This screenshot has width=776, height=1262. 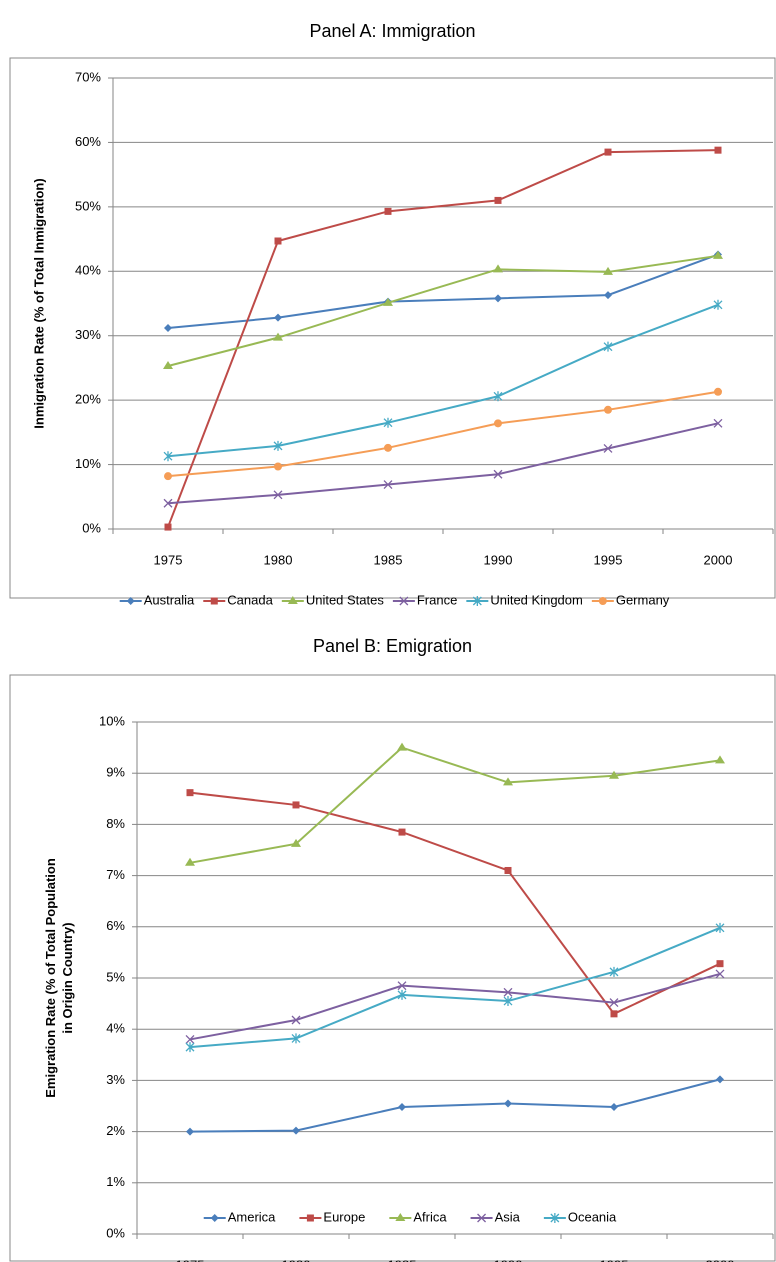 I want to click on y-tick-label: 10%, so click(x=112, y=720).